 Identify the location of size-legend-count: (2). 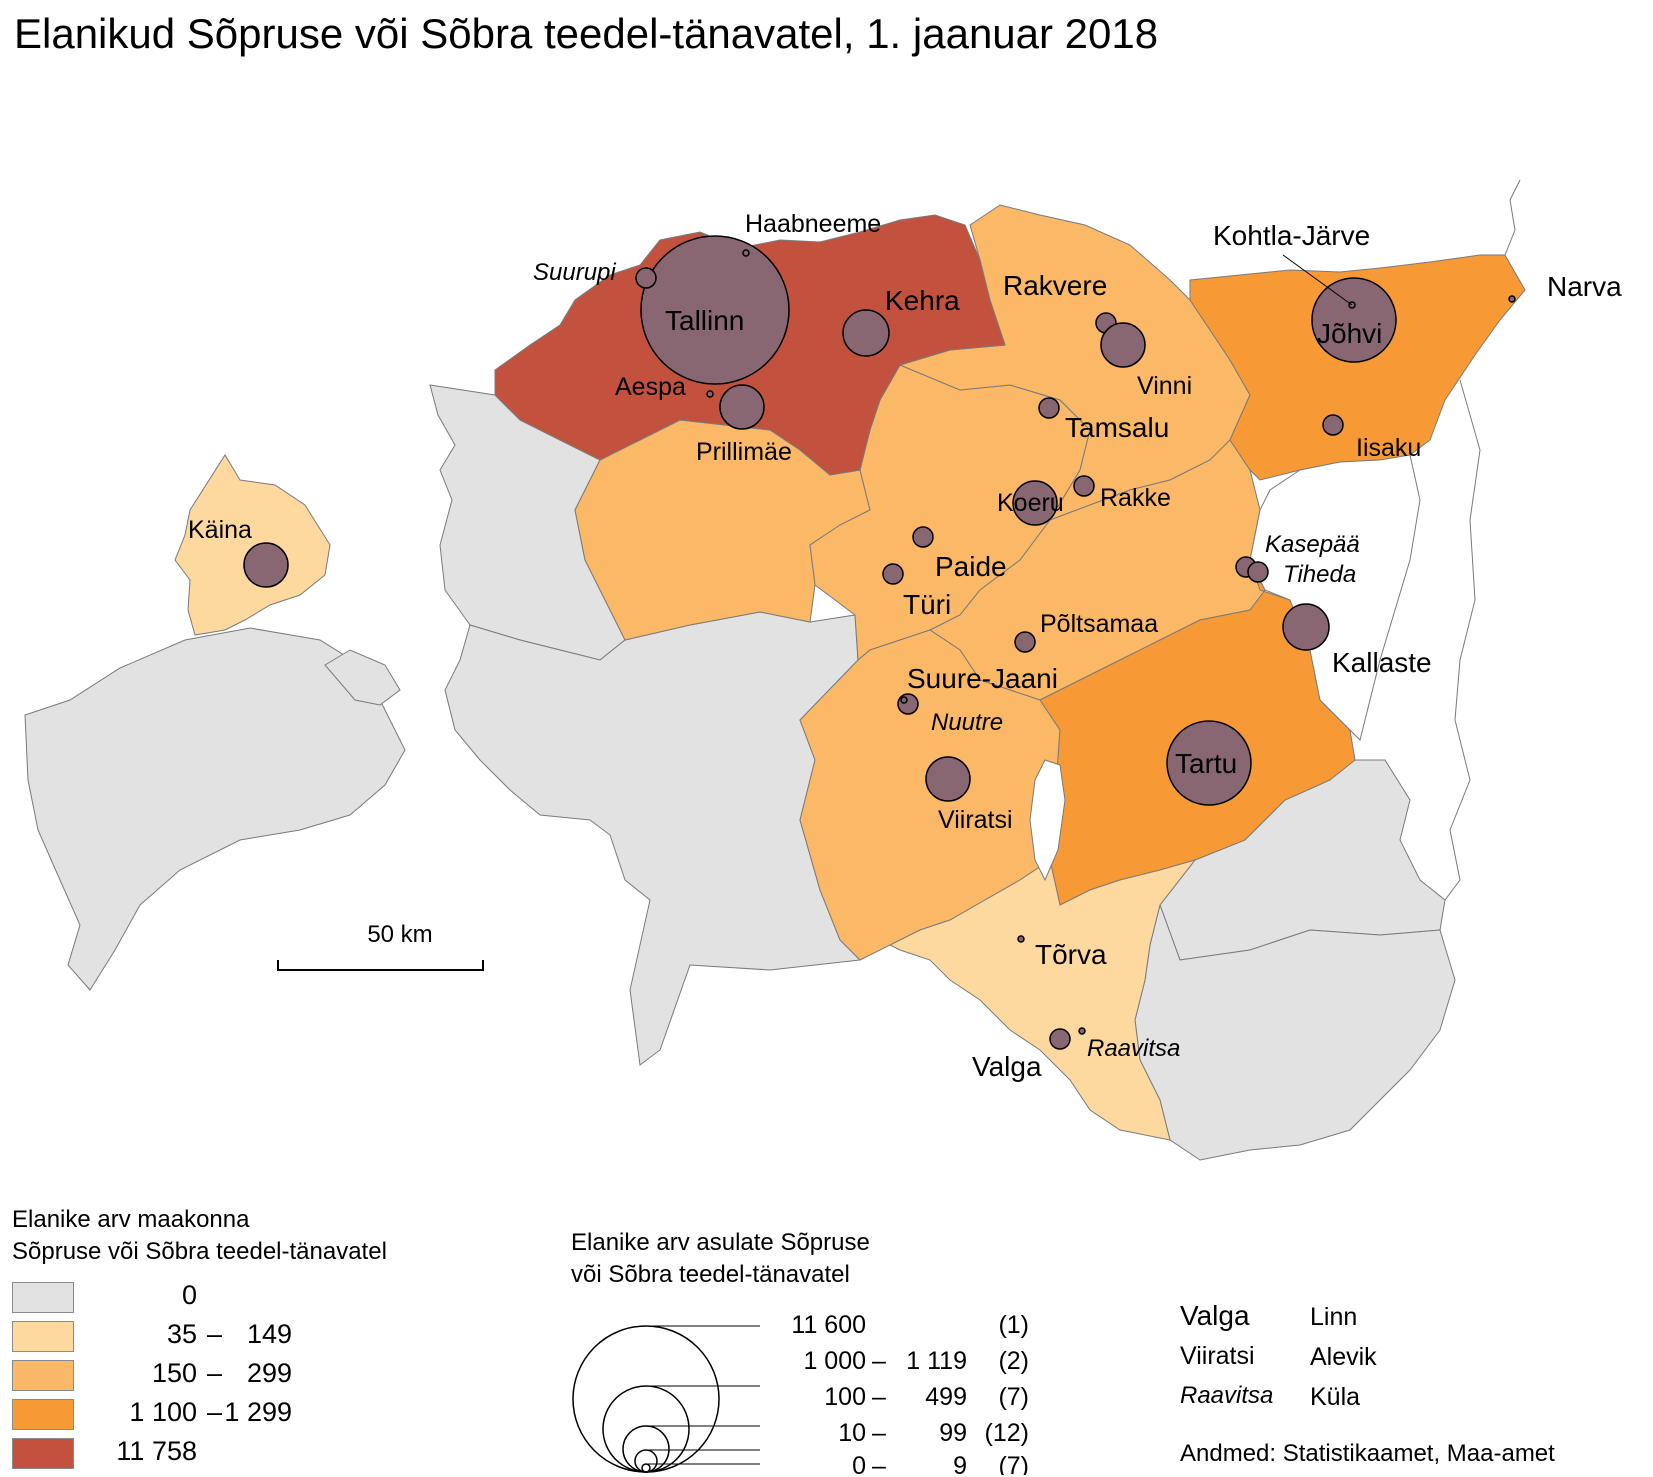
(1013, 1361).